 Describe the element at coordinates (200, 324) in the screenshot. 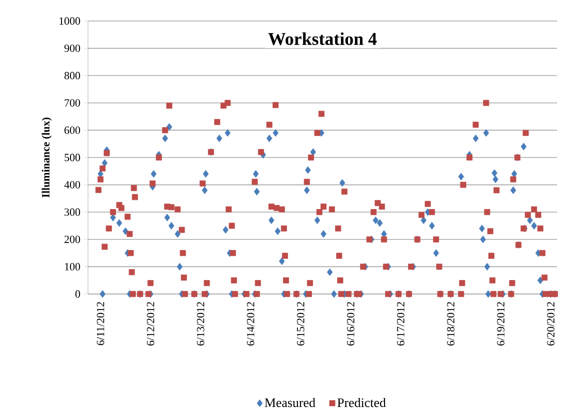

I see `x-tick-label: 6/13/2012` at that location.